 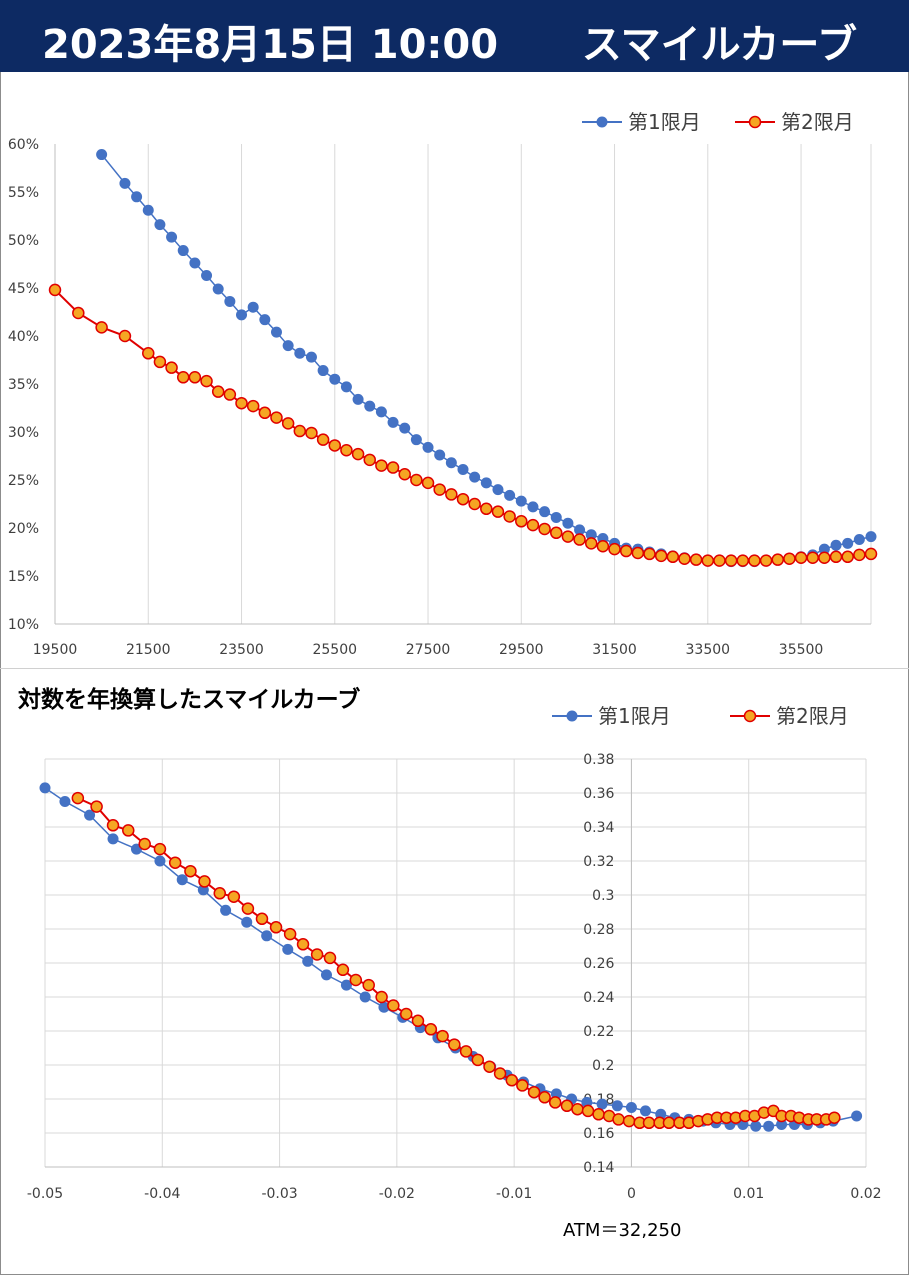 I want to click on y-tick-label: 30%, so click(x=23, y=433).